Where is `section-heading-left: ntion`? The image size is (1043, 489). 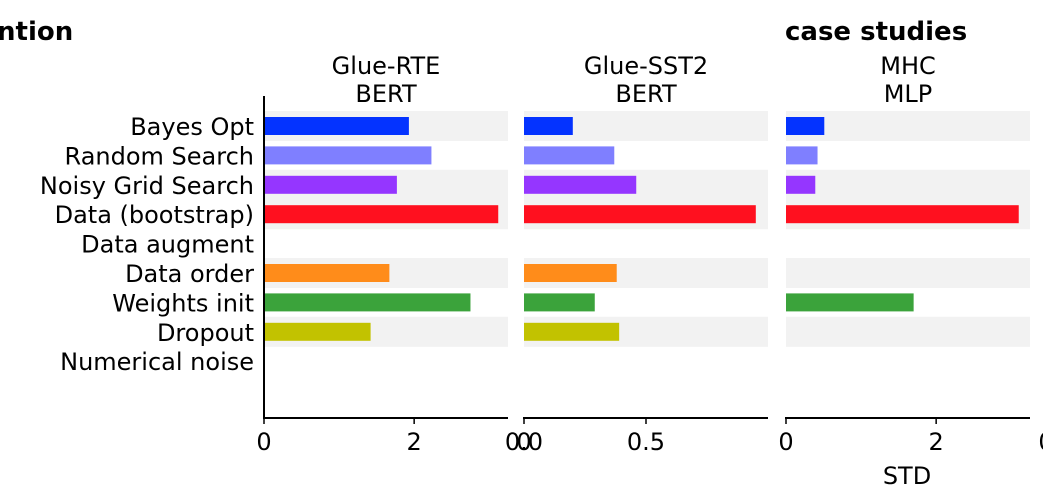
section-heading-left: ntion is located at coordinates (36, 32).